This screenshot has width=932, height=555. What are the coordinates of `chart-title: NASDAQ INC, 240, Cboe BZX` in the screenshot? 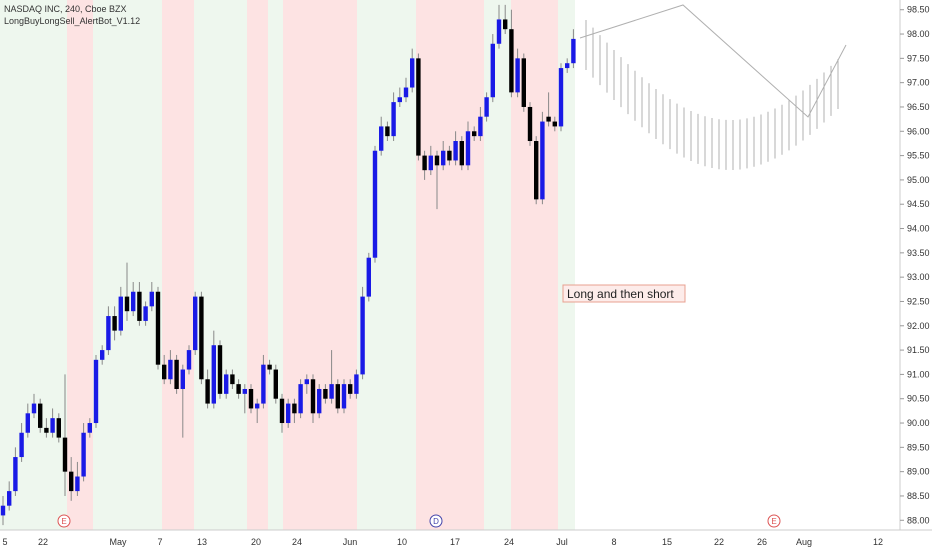 It's located at (65, 9).